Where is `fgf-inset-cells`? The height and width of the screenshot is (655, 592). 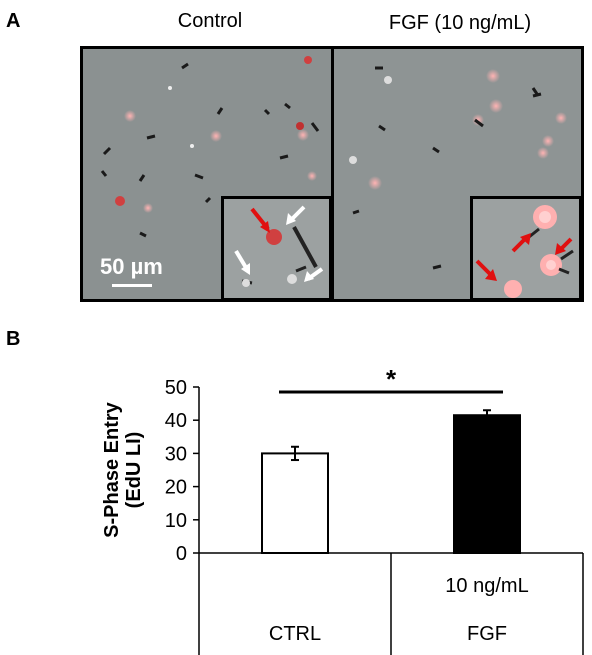
fgf-inset-cells is located at coordinates (526, 248).